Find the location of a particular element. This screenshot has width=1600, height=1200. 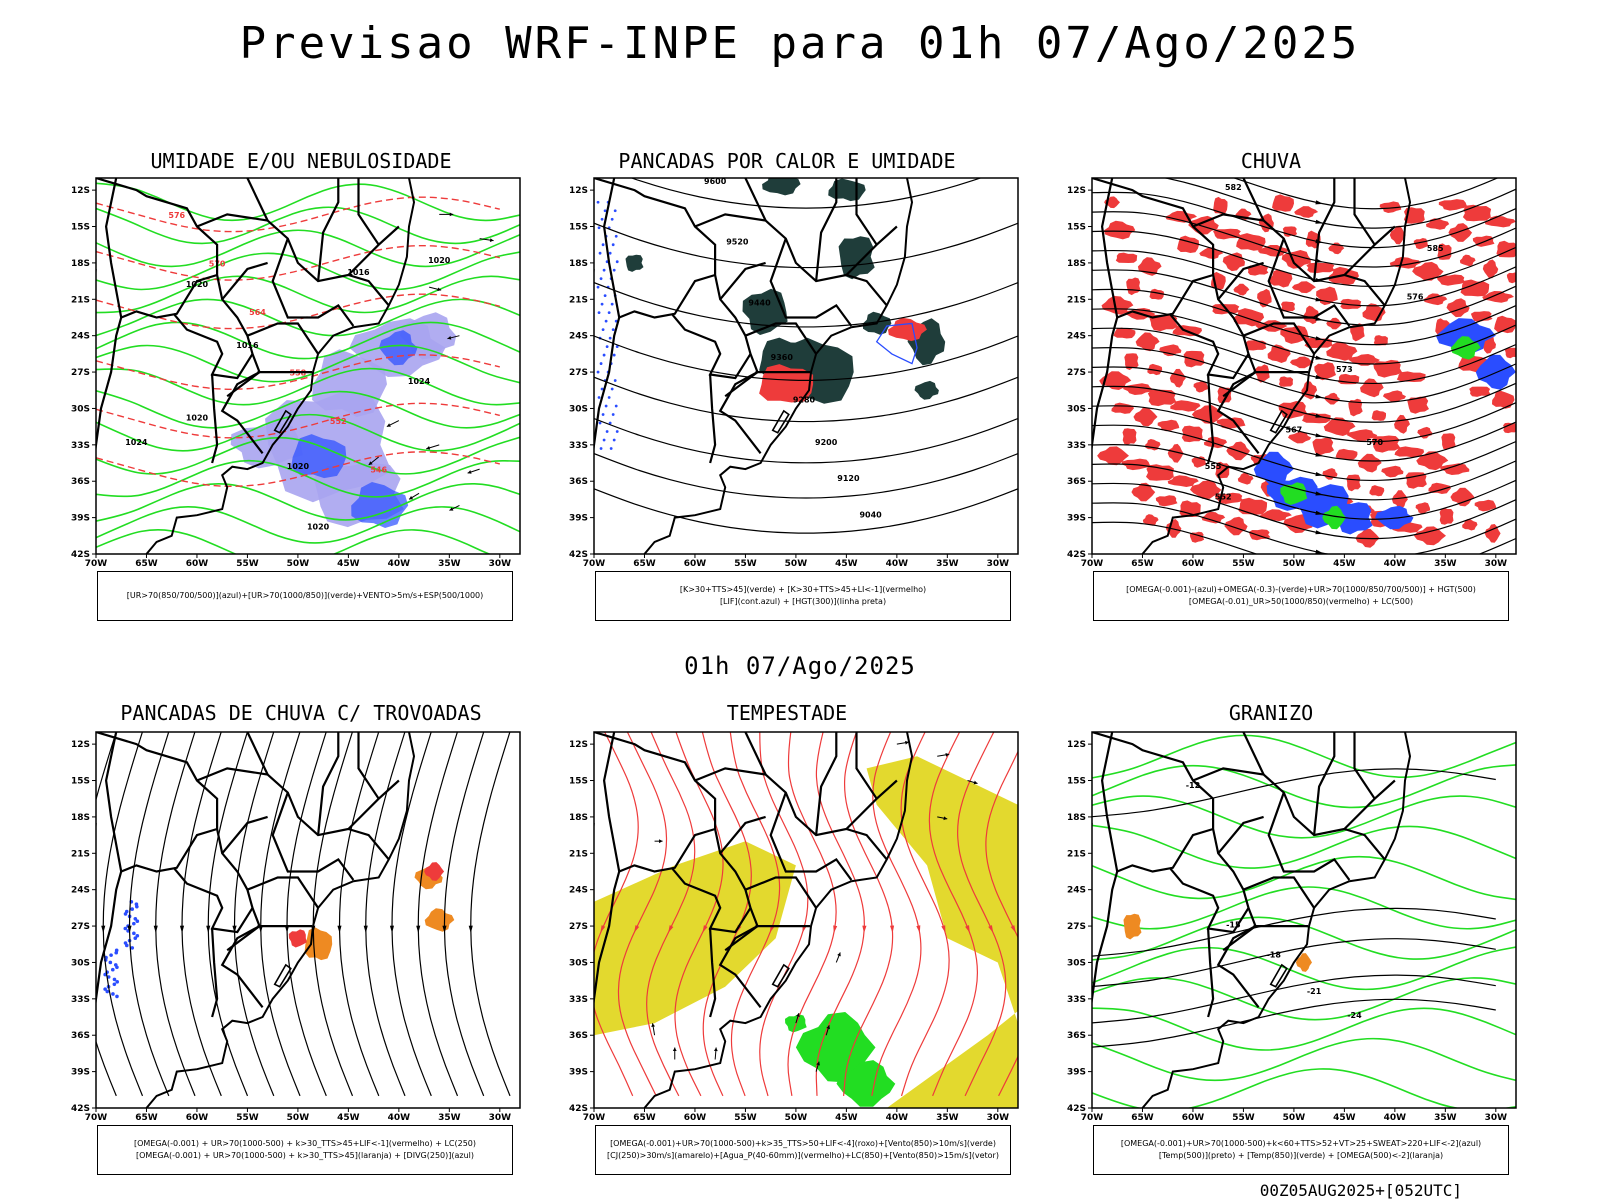

instability-green-area is located at coordinates (634, 263).